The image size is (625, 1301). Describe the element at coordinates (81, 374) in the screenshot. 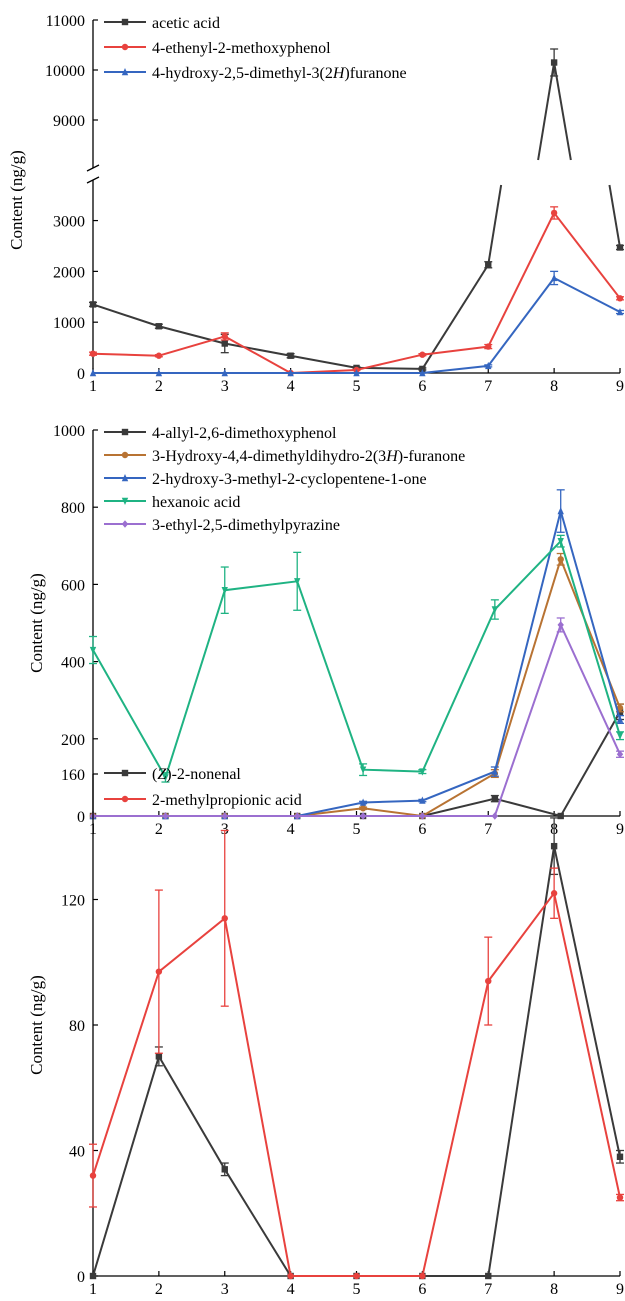

I see `y-tick-label: 0` at that location.